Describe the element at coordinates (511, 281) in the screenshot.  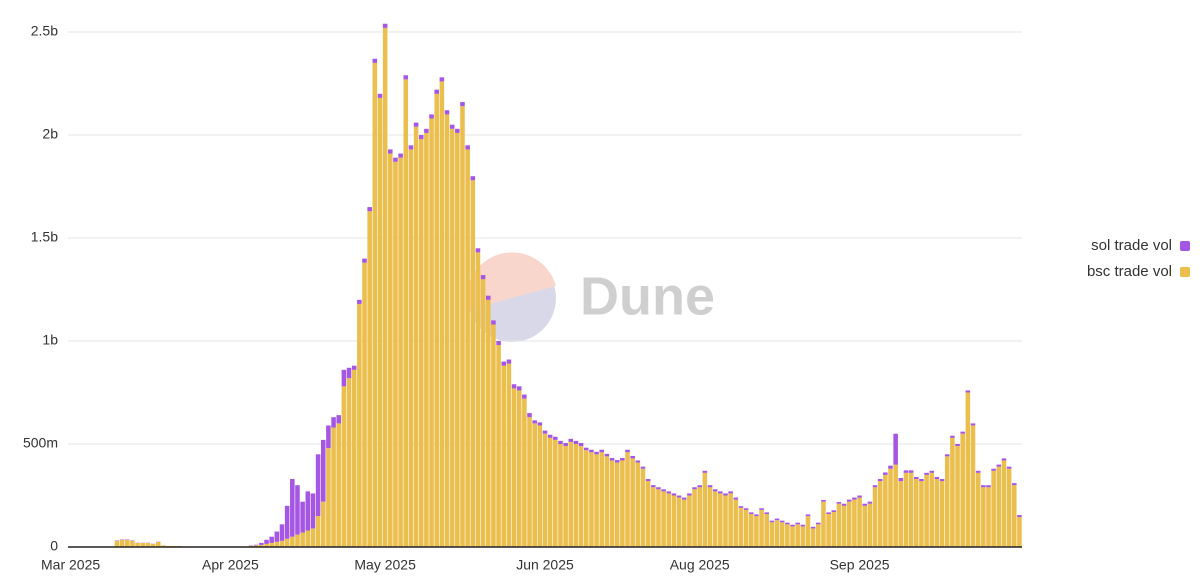
I see `watermark-logo-part` at that location.